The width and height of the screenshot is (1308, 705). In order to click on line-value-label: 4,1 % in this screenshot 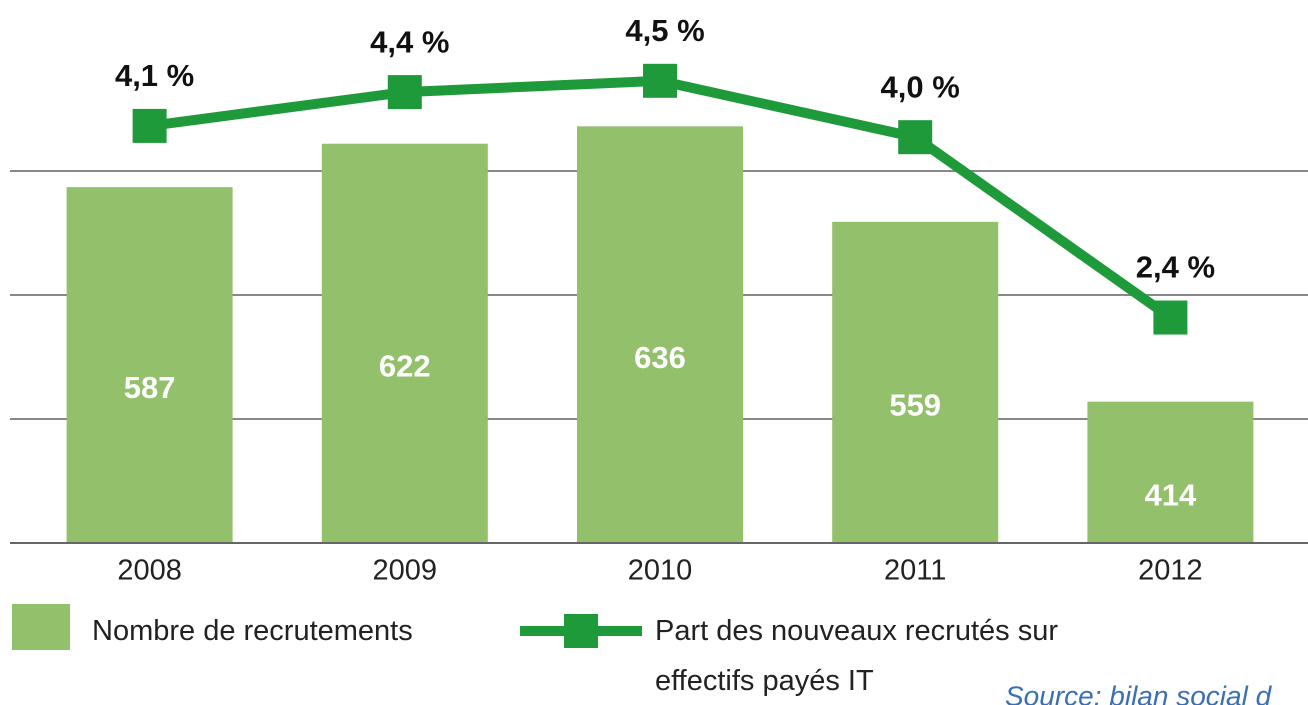, I will do `click(154, 75)`.